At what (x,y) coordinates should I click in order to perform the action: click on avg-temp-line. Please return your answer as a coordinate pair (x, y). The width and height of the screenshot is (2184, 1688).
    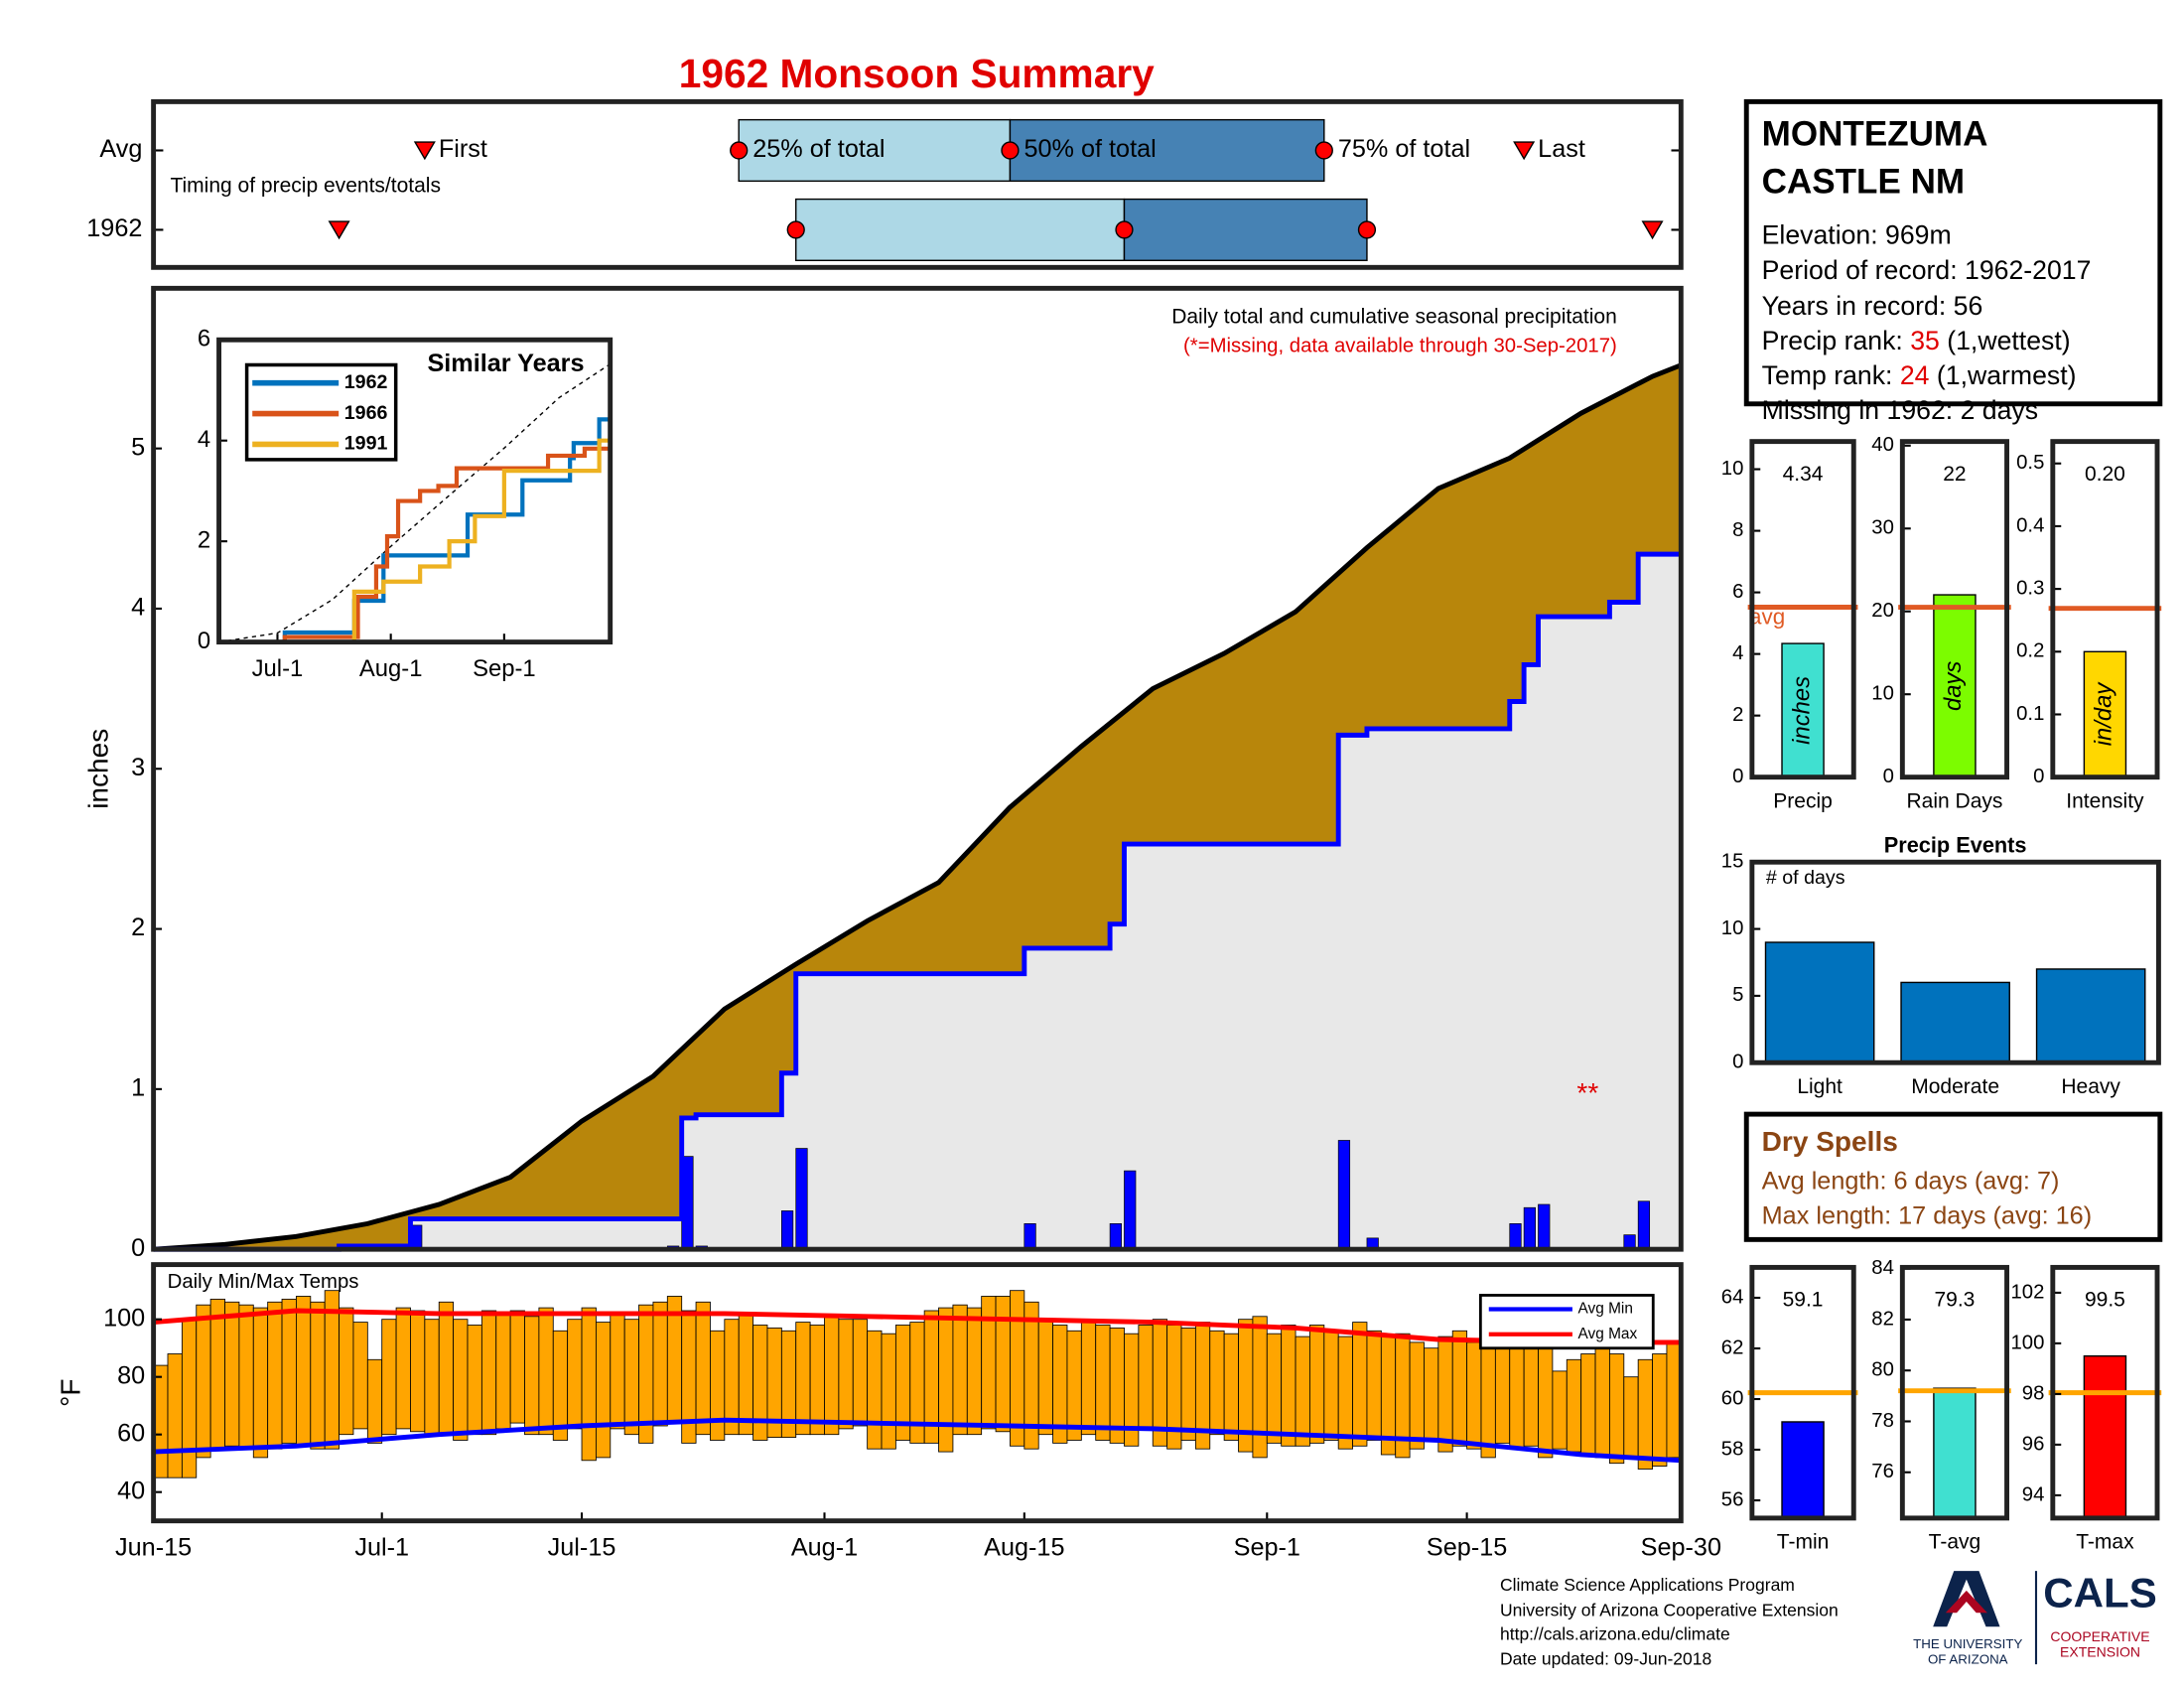
    Looking at the image, I should click on (917, 1440).